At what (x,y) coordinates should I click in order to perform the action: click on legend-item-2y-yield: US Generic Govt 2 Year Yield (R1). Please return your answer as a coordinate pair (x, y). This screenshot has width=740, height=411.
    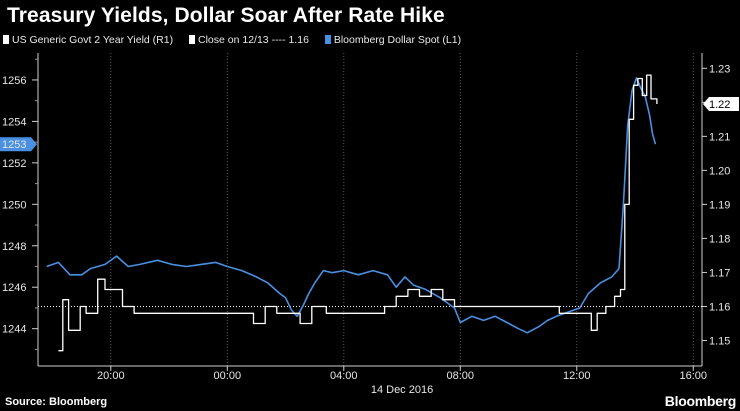
    Looking at the image, I should click on (88, 40).